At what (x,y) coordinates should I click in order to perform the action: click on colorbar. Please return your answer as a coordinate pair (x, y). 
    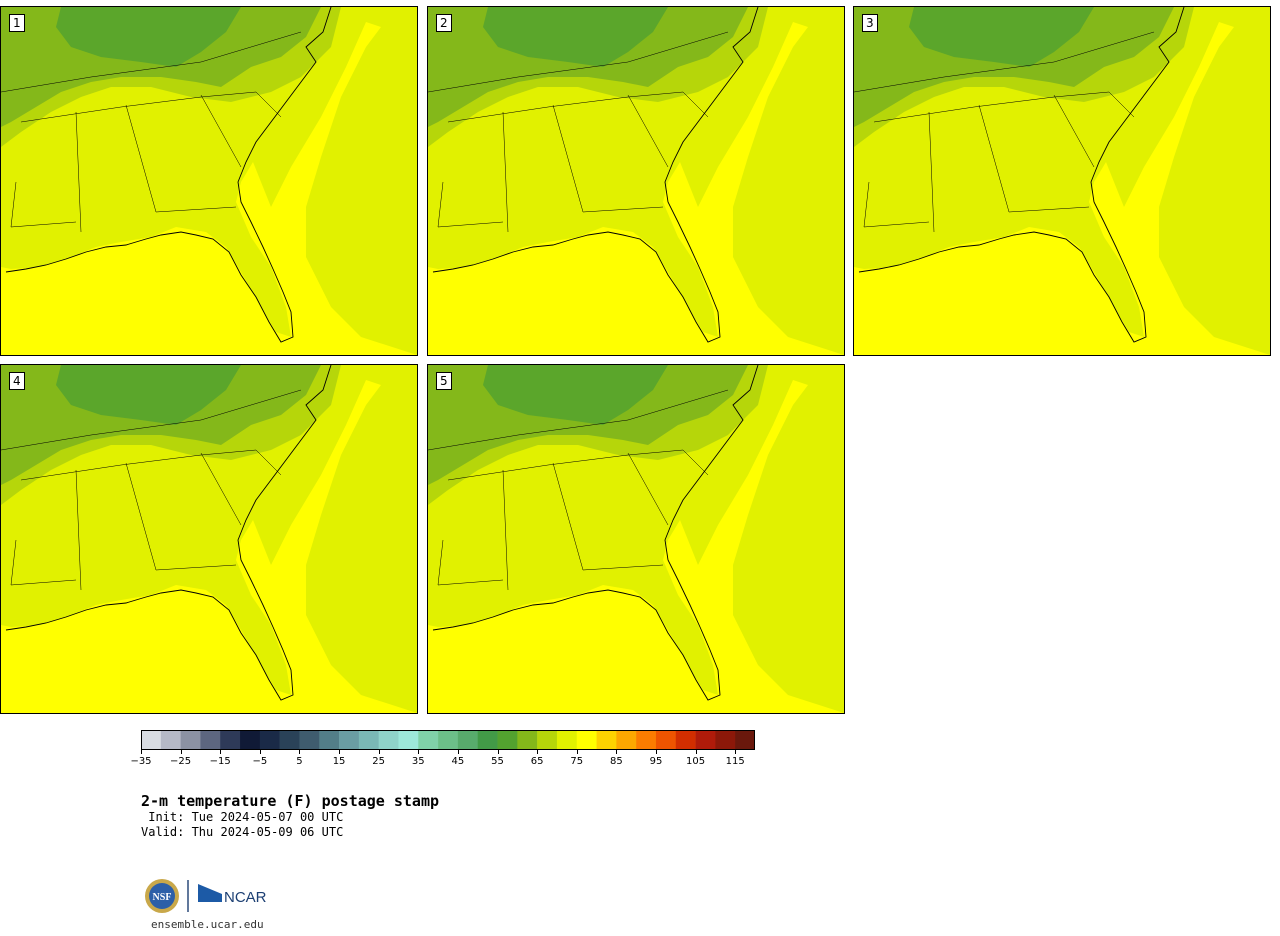
    Looking at the image, I should click on (448, 740).